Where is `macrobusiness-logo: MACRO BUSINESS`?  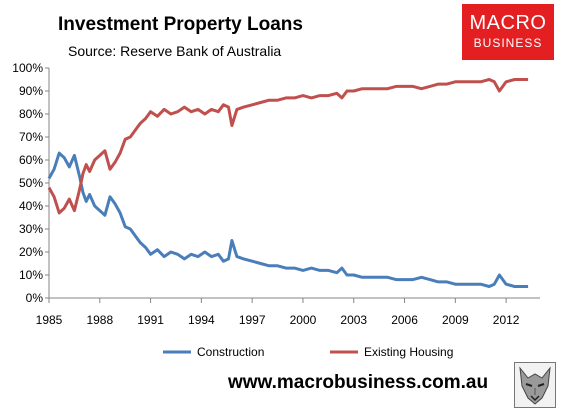 macrobusiness-logo: MACRO BUSINESS is located at coordinates (508, 32).